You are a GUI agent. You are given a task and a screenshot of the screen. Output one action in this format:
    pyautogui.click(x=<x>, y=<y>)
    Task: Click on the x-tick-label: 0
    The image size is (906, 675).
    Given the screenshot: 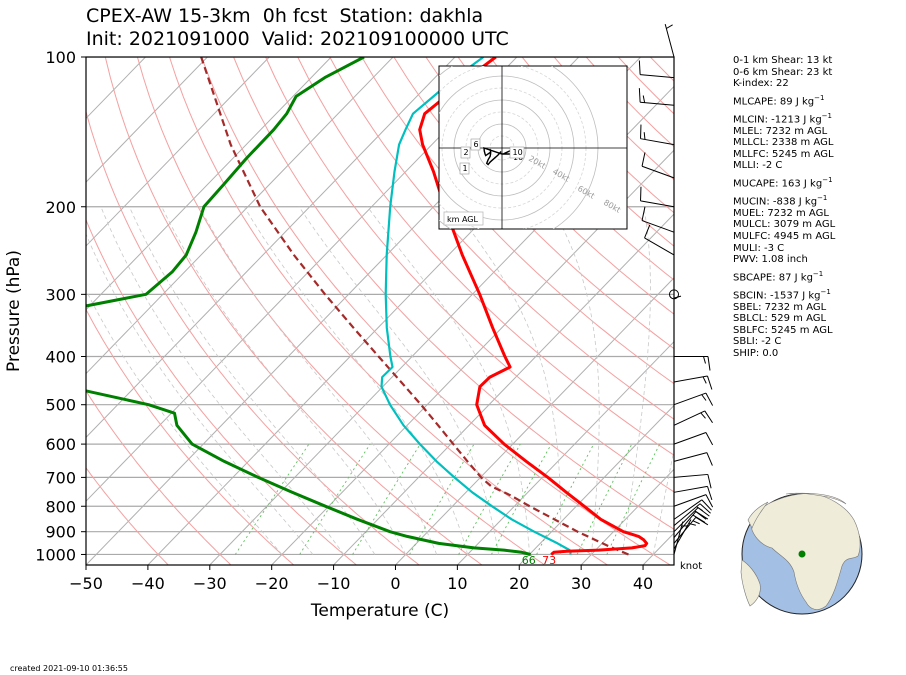 What is the action you would take?
    pyautogui.click(x=395, y=583)
    